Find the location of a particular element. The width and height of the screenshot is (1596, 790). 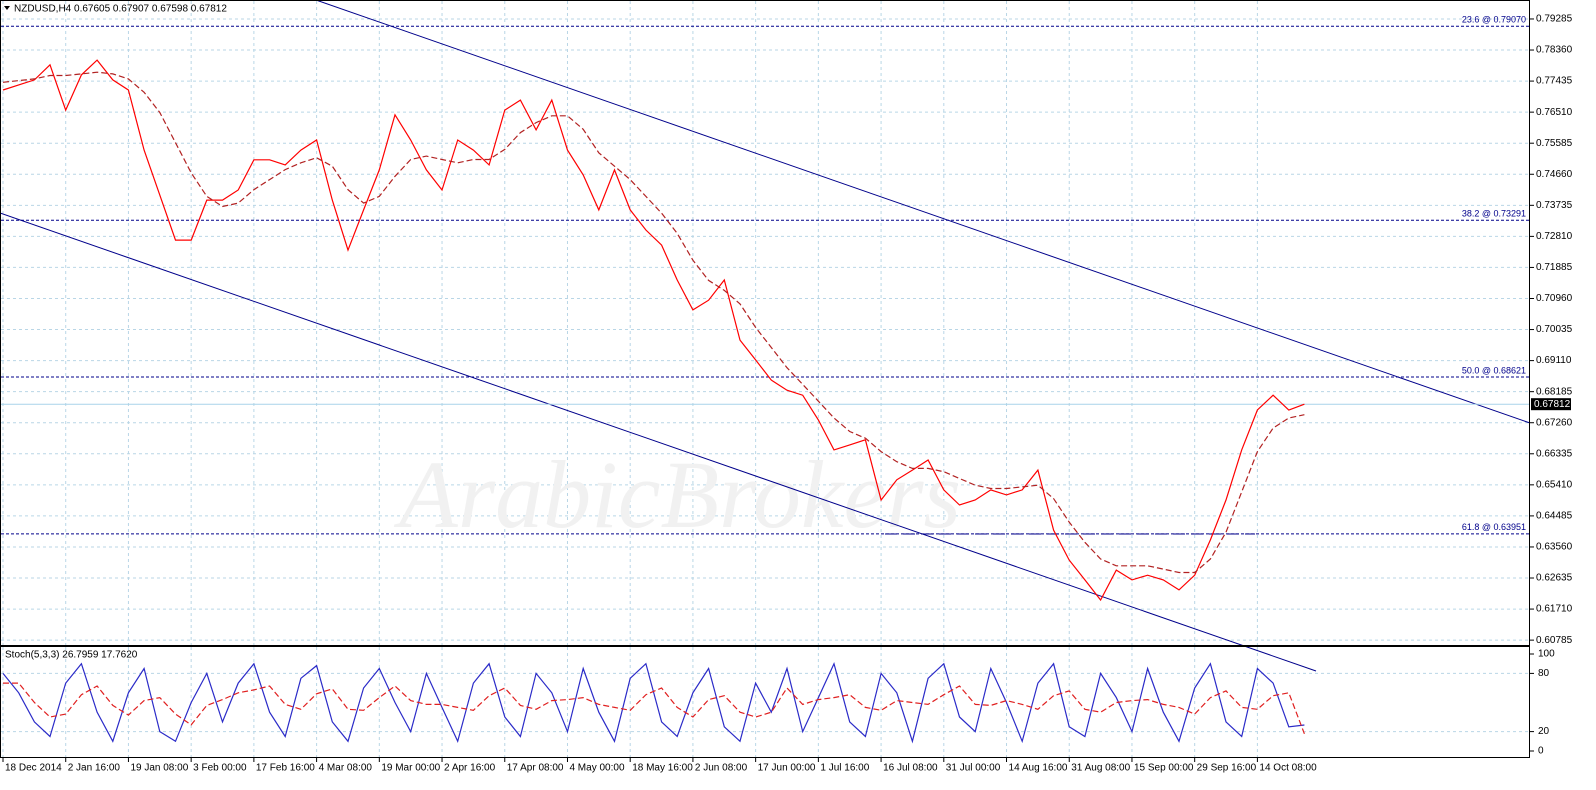

last-price-box is located at coordinates (1551, 404).